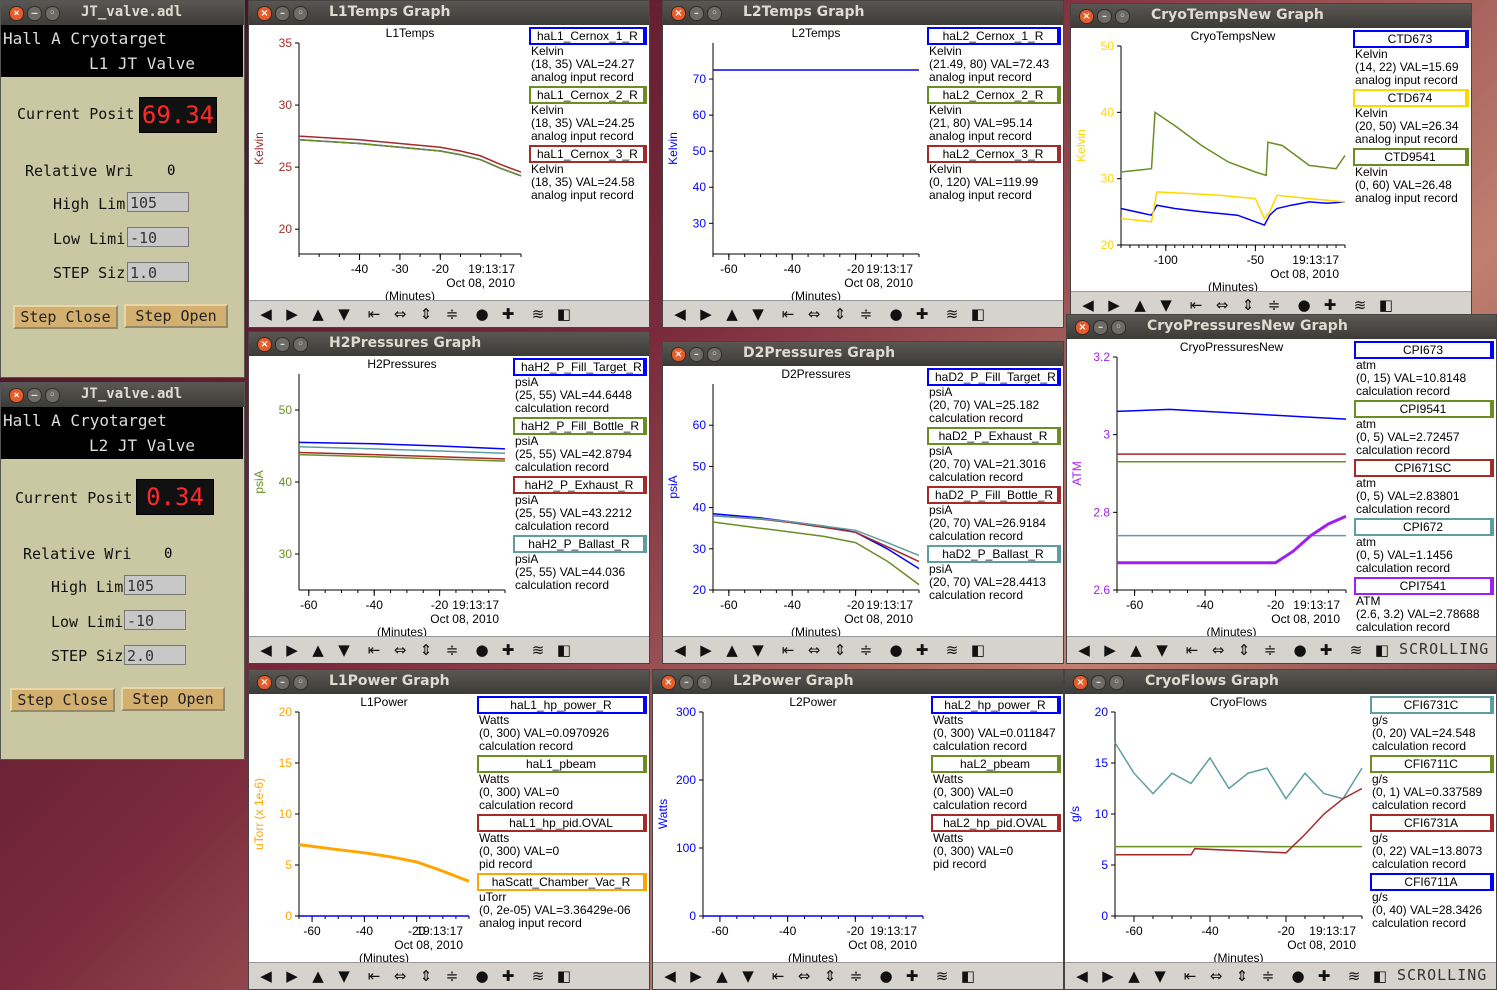 Image resolution: width=1497 pixels, height=990 pixels. Describe the element at coordinates (562, 764) in the screenshot. I see `legend-item: haL1_pbeam` at that location.